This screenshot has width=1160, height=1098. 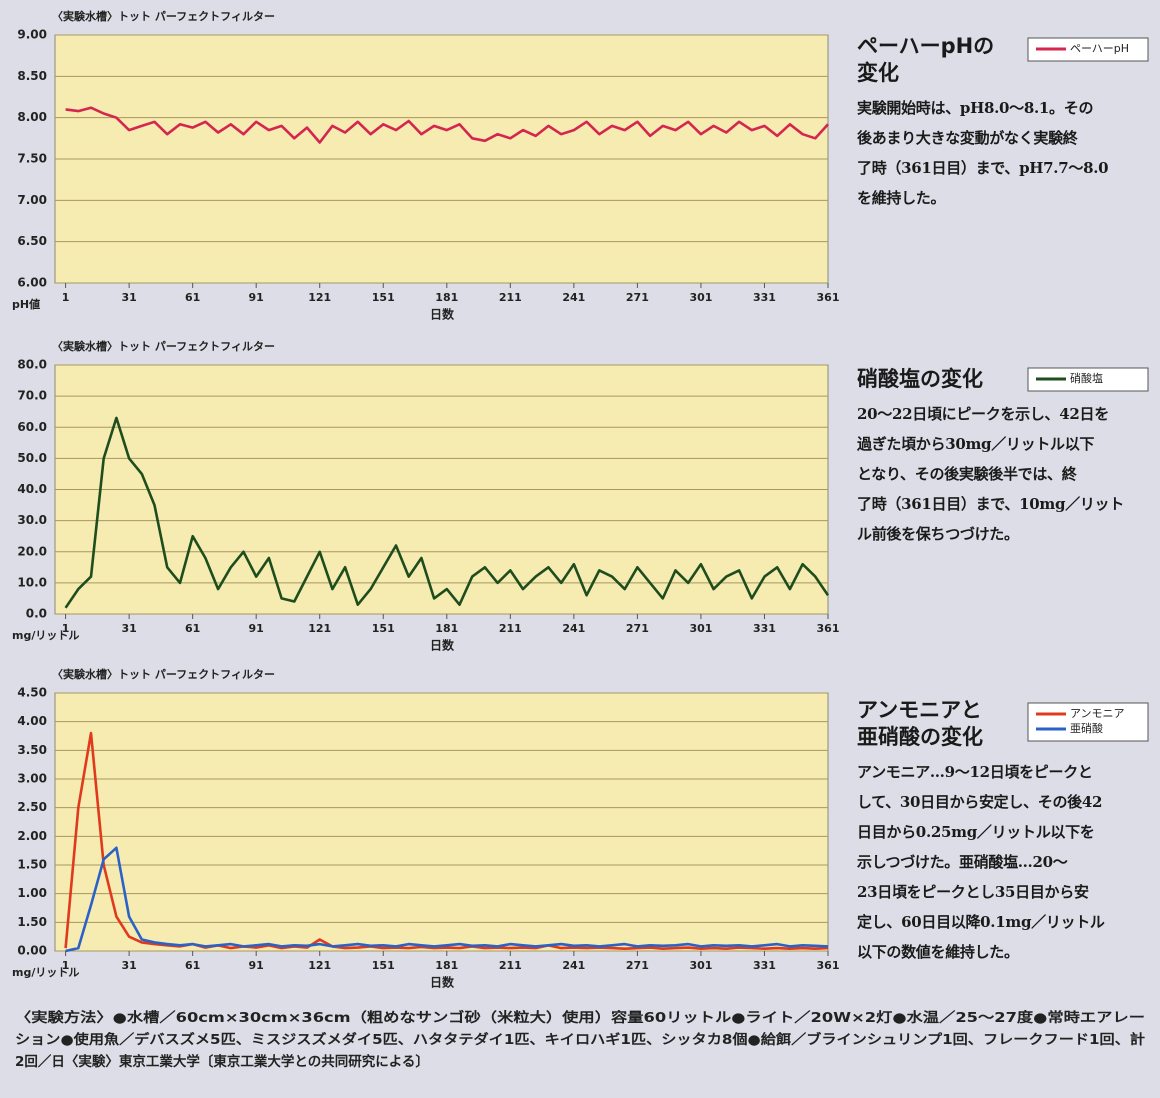 What do you see at coordinates (976, 832) in the screenshot?
I see `panel-text: 日目から0.25mg／リットル以下を` at bounding box center [976, 832].